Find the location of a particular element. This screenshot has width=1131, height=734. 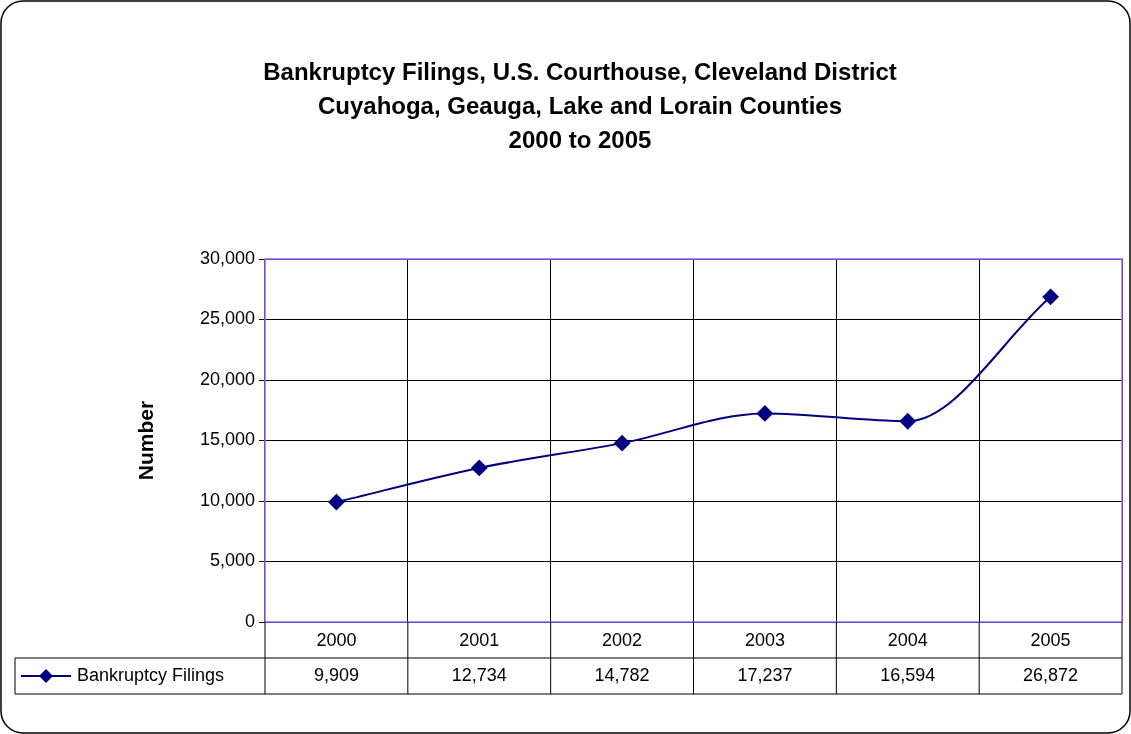

data-label: 9,909 is located at coordinates (336, 674).